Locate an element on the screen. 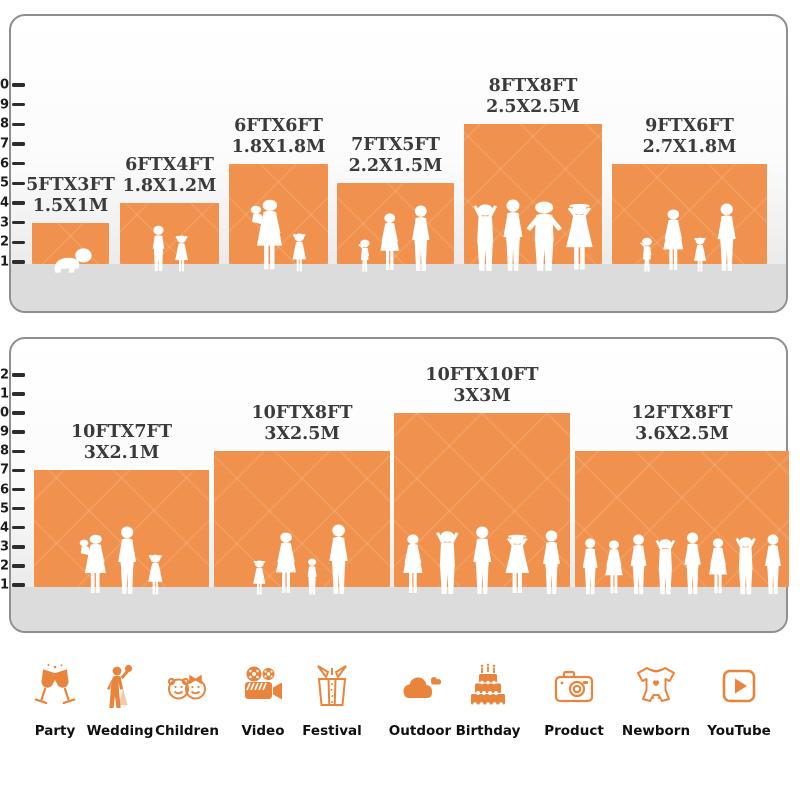  size-feet: 10FTX8FT is located at coordinates (302, 413).